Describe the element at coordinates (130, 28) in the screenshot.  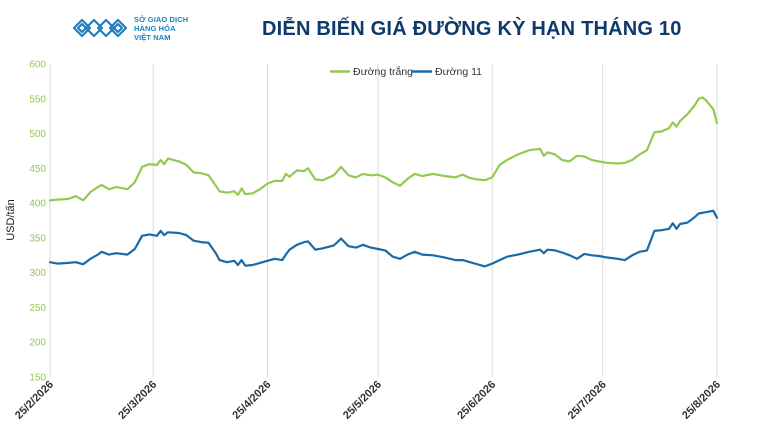
I see `company-logo: SỞ GIAO DỊCH HÀNG HÓA VIỆT NAM` at that location.